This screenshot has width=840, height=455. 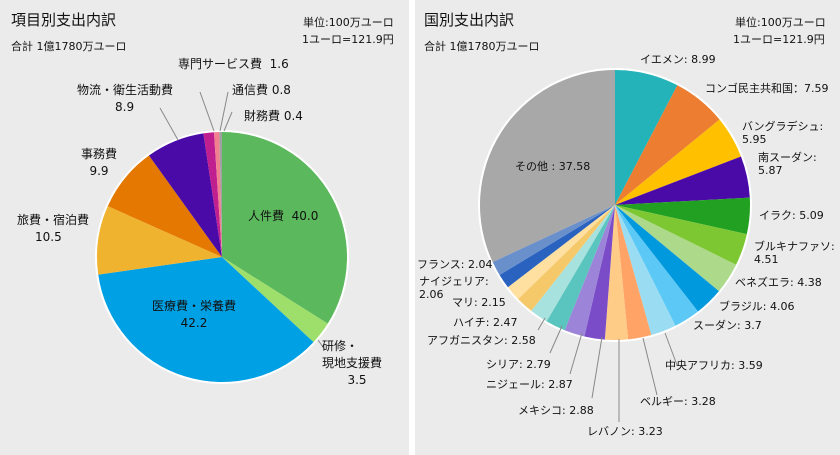 I want to click on label-car: 中央アフリカ: 3.59, so click(x=714, y=365).